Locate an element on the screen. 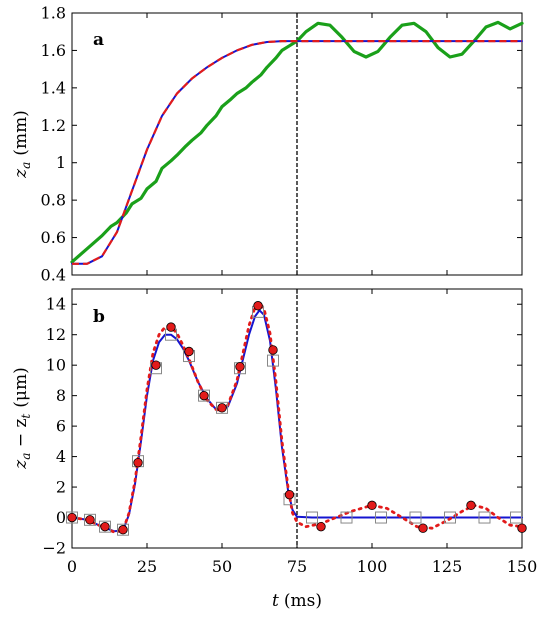 This screenshot has width=545, height=620. ytick-label: 14 is located at coordinates (56, 304).